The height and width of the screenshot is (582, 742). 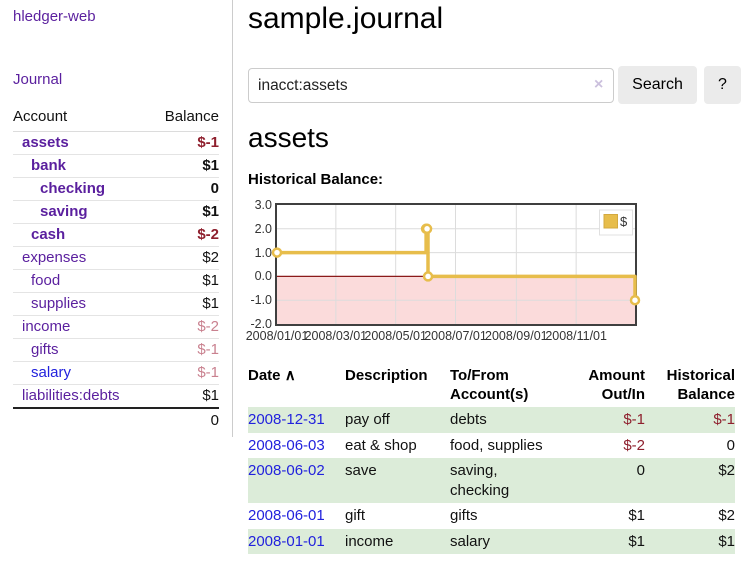 What do you see at coordinates (730, 445) in the screenshot?
I see `transaction-balance: 0` at bounding box center [730, 445].